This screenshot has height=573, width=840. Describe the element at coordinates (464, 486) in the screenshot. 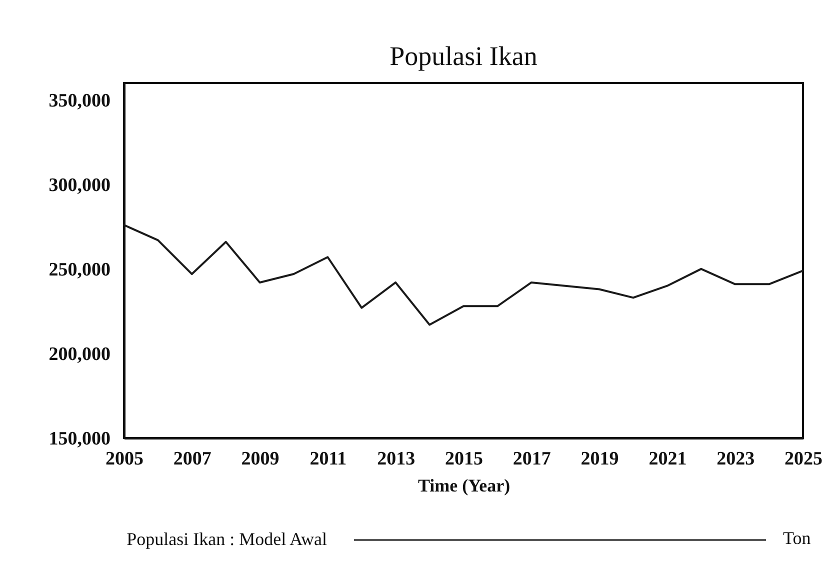

I see `x-axis-title: Time (Year)` at that location.